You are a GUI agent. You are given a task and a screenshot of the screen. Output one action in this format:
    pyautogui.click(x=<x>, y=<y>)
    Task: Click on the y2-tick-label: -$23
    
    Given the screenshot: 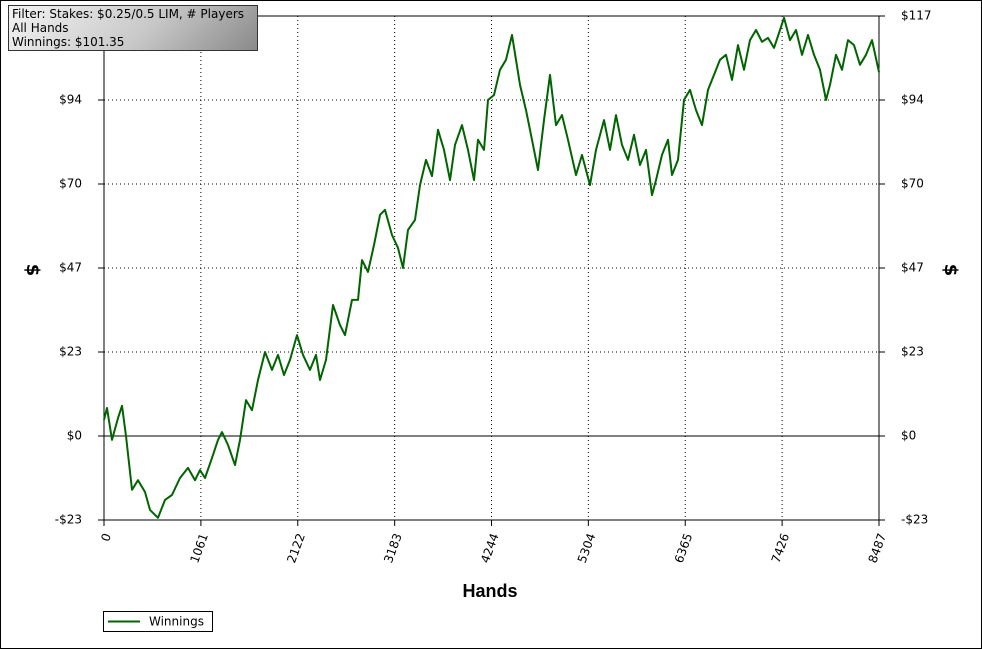 What is the action you would take?
    pyautogui.click(x=914, y=520)
    